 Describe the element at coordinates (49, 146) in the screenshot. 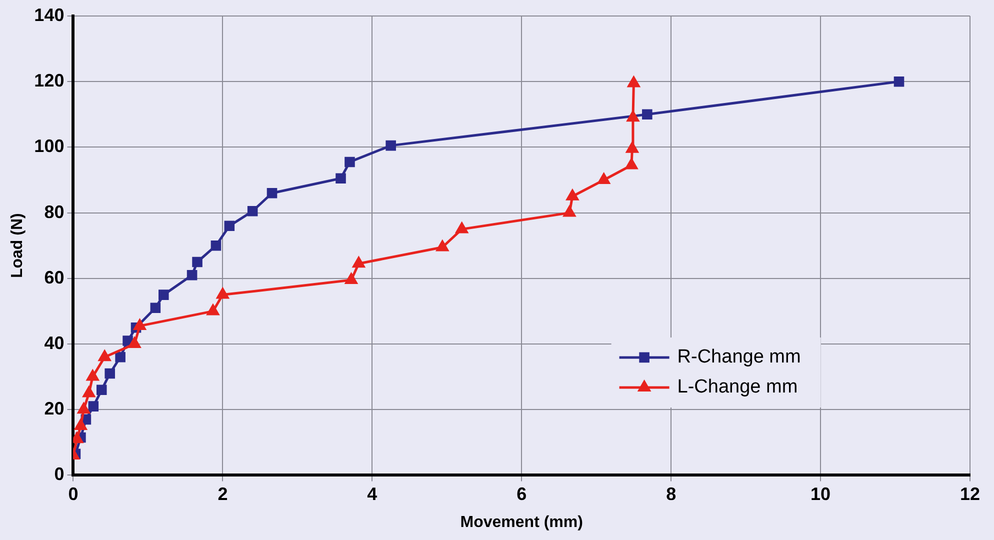

I see `y-tick-label: 100` at that location.